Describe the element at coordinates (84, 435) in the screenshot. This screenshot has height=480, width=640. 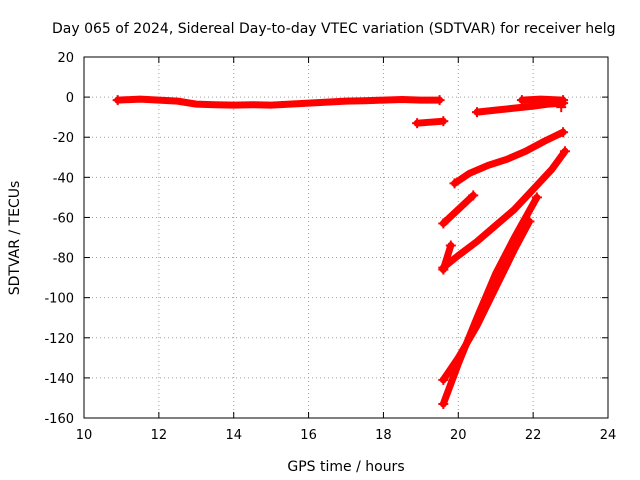
I see `x-tick-label: 10` at that location.